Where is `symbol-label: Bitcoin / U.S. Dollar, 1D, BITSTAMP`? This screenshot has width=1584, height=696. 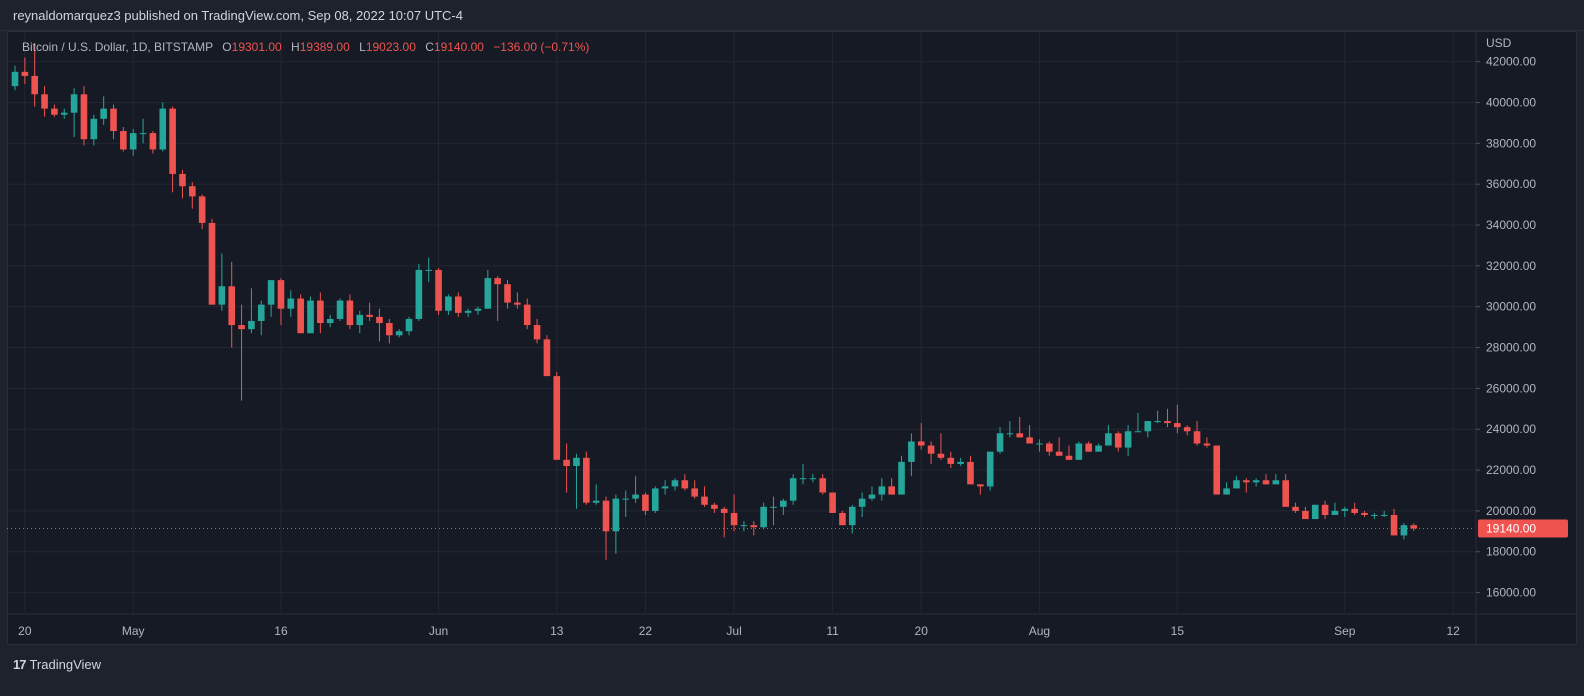
symbol-label: Bitcoin / U.S. Dollar, 1D, BITSTAMP is located at coordinates (117, 47).